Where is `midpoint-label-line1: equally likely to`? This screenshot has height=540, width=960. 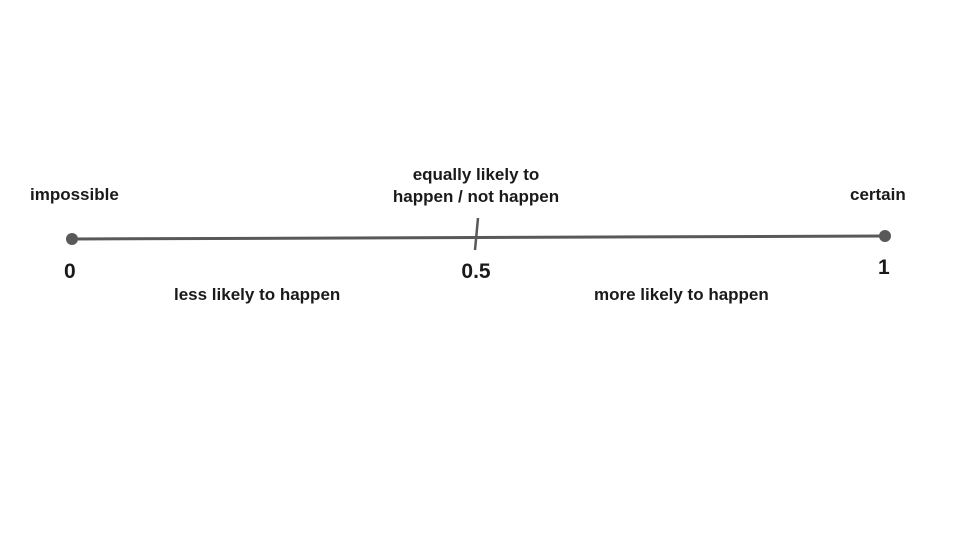
midpoint-label-line1: equally likely to is located at coordinates (476, 174).